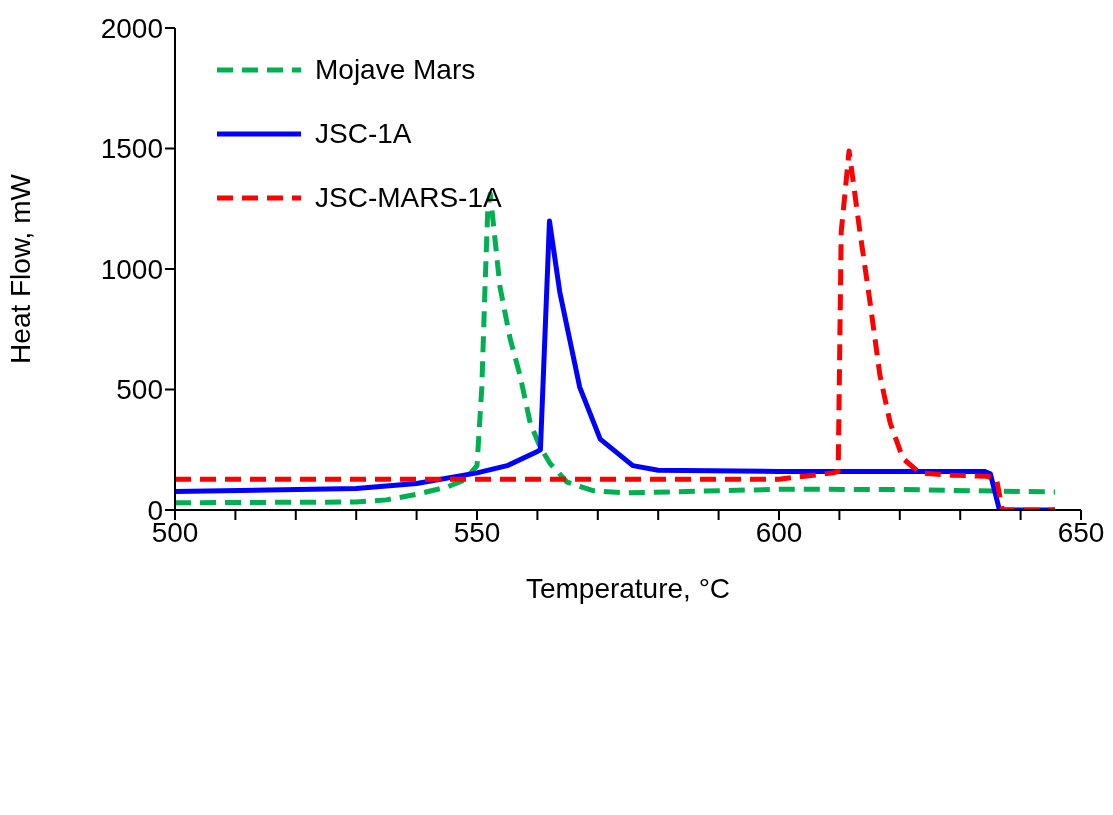 This screenshot has width=1113, height=815. I want to click on x-tick-label: 600, so click(779, 532).